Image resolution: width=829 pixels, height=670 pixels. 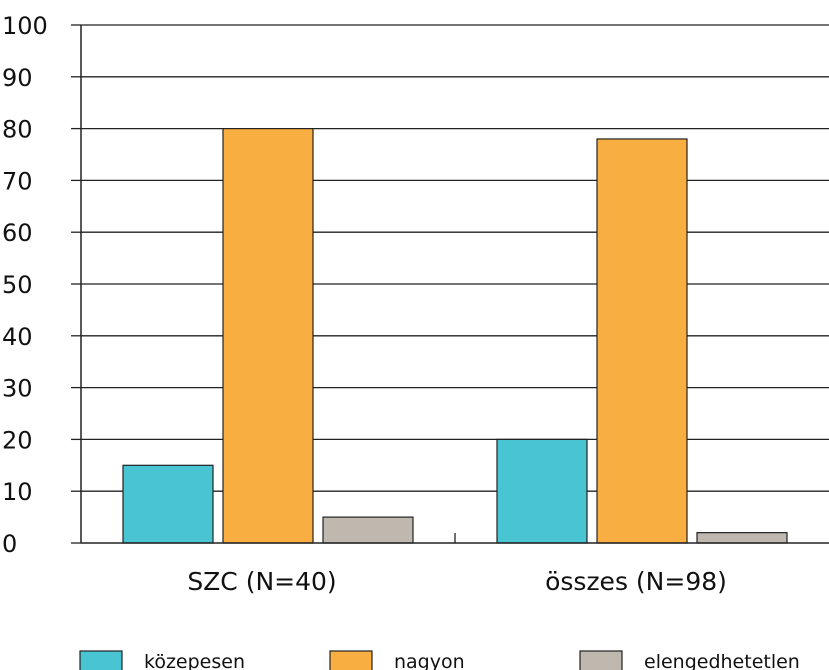 What do you see at coordinates (25, 26) in the screenshot?
I see `y-tick-label: 100` at bounding box center [25, 26].